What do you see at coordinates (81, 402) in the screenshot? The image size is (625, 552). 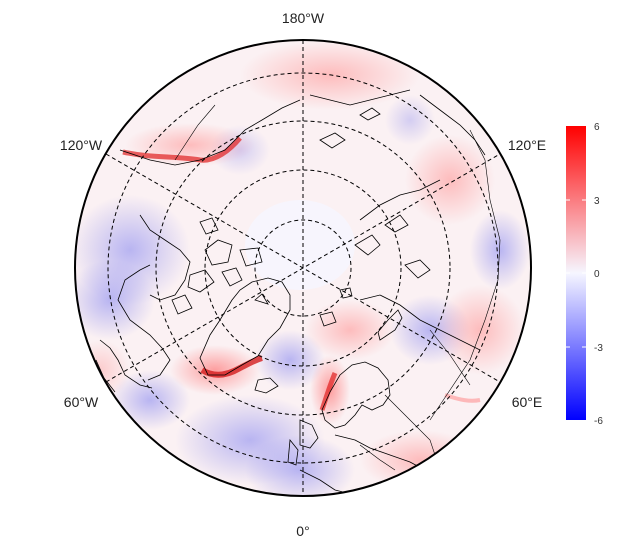 I see `label-60w: 60°W` at bounding box center [81, 402].